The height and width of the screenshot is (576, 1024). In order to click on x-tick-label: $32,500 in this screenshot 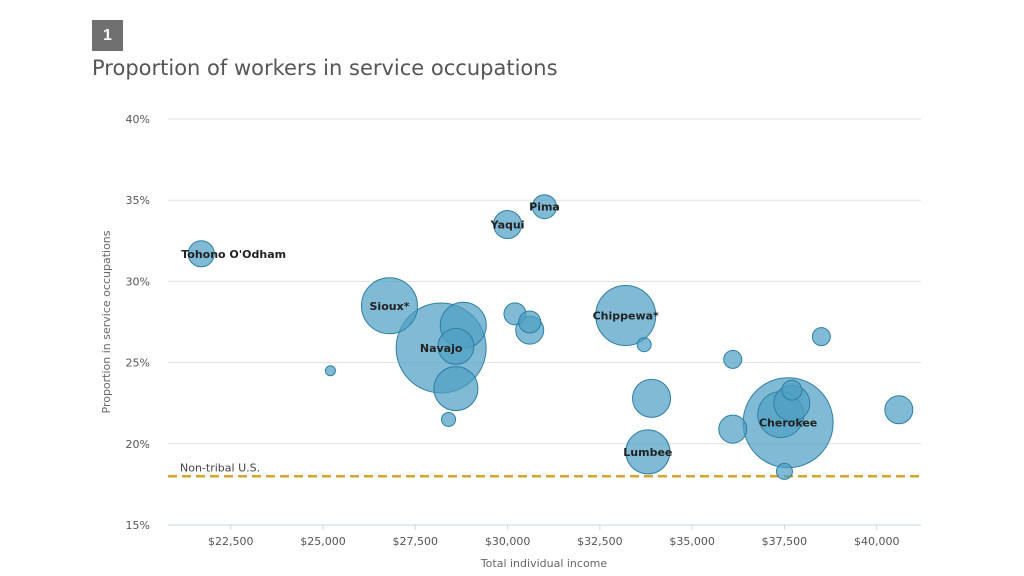, I will do `click(600, 541)`.